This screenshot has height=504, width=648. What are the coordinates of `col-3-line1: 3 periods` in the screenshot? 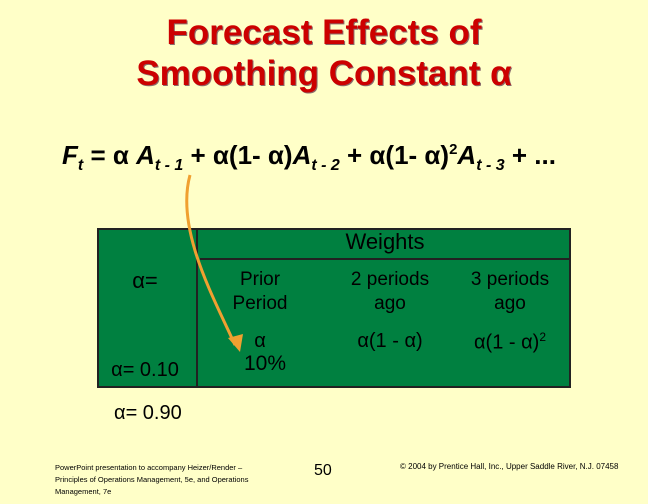 It's located at (510, 279).